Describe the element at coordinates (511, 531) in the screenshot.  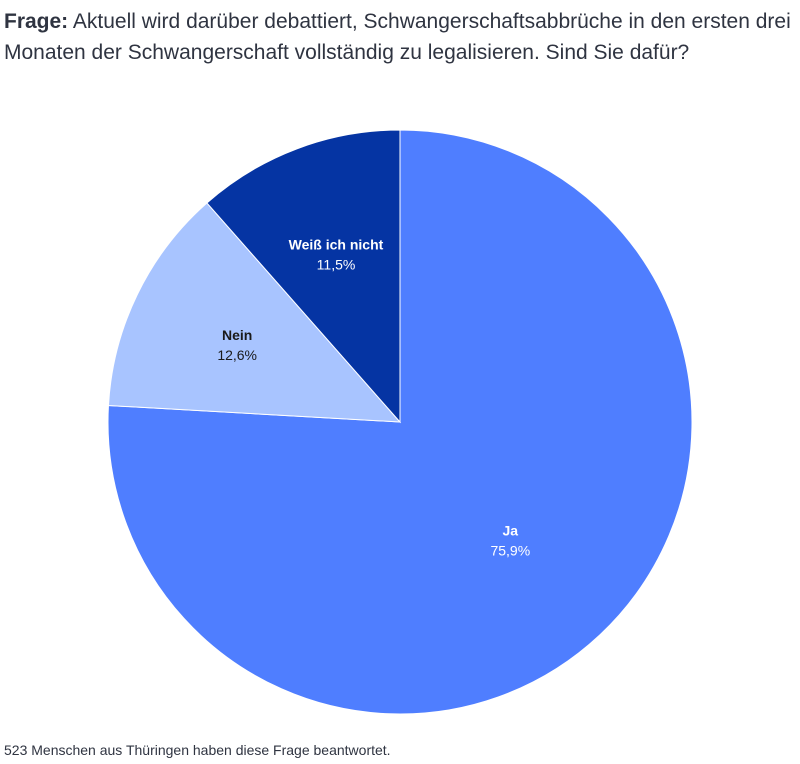
I see `slice-label-ja: Ja` at that location.